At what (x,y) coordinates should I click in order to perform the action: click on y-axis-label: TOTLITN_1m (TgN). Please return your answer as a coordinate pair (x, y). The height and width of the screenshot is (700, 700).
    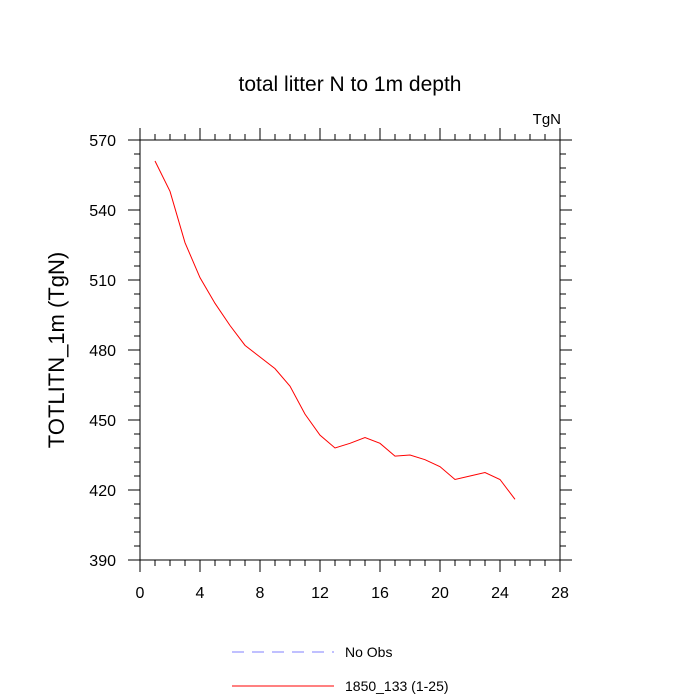
    Looking at the image, I should click on (56, 350).